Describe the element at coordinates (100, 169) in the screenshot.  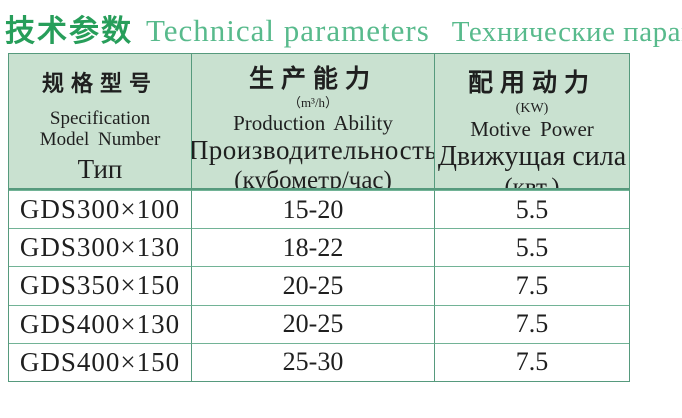
I see `header-specification-ru: Тип` at that location.